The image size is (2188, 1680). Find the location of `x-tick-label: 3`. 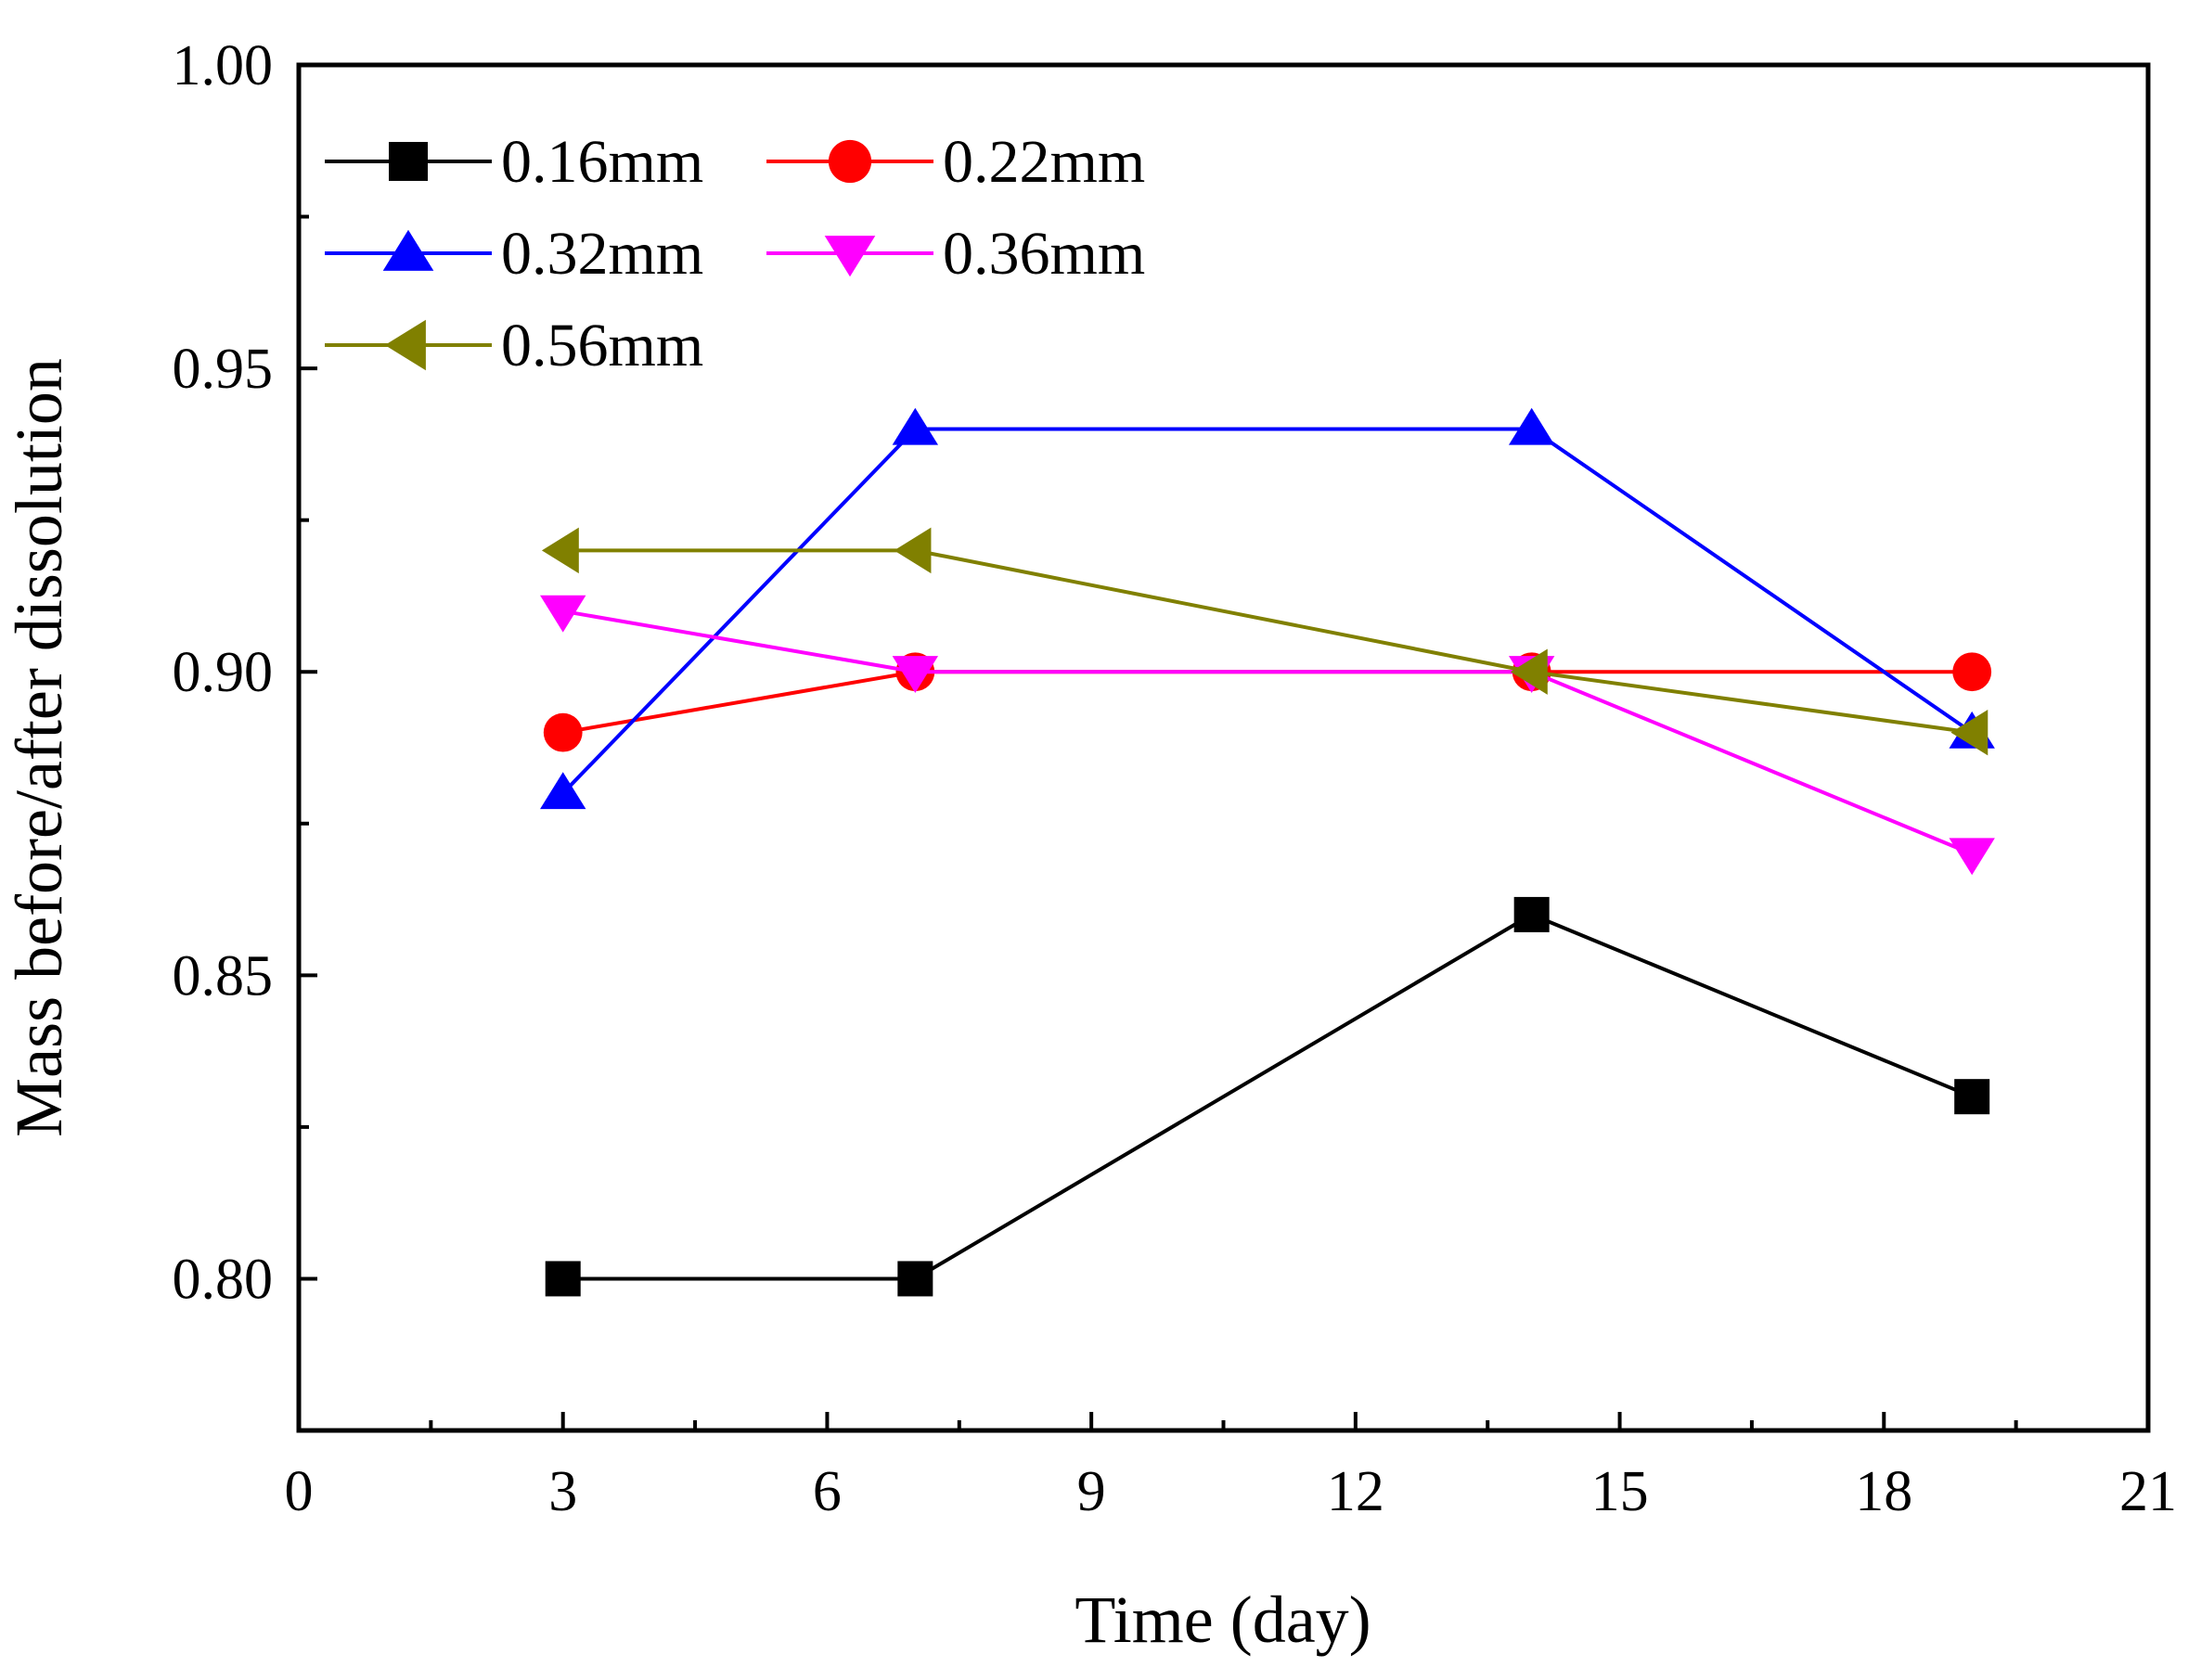

x-tick-label: 3 is located at coordinates (562, 1491).